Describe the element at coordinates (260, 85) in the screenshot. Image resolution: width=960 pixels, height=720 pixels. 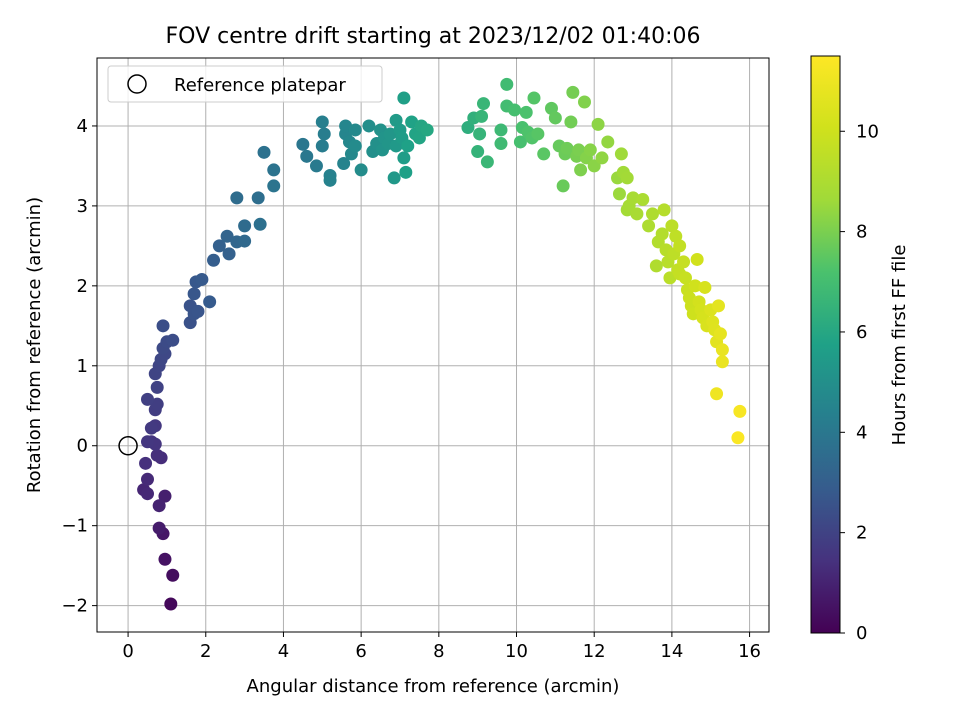
I see `legend-label: Reference platepar` at that location.